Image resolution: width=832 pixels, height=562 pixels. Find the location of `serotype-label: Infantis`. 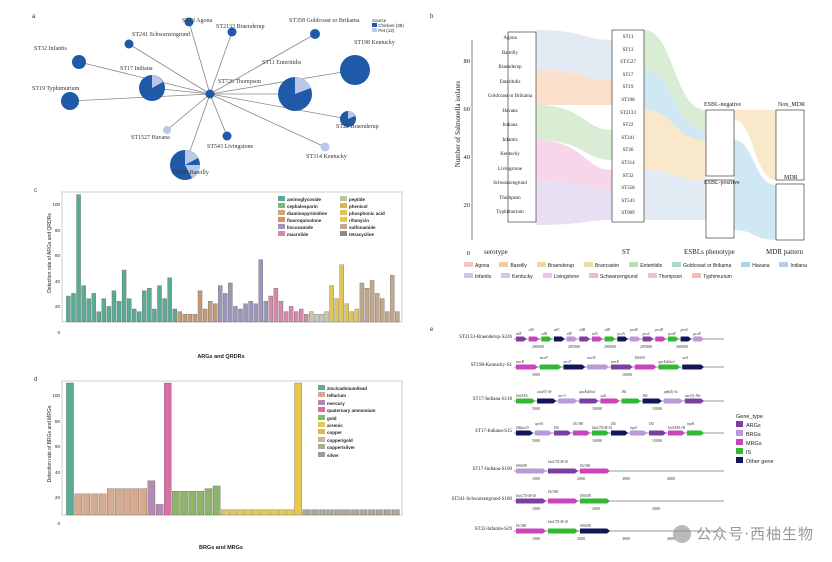

serotype-label: Infantis is located at coordinates (510, 140).